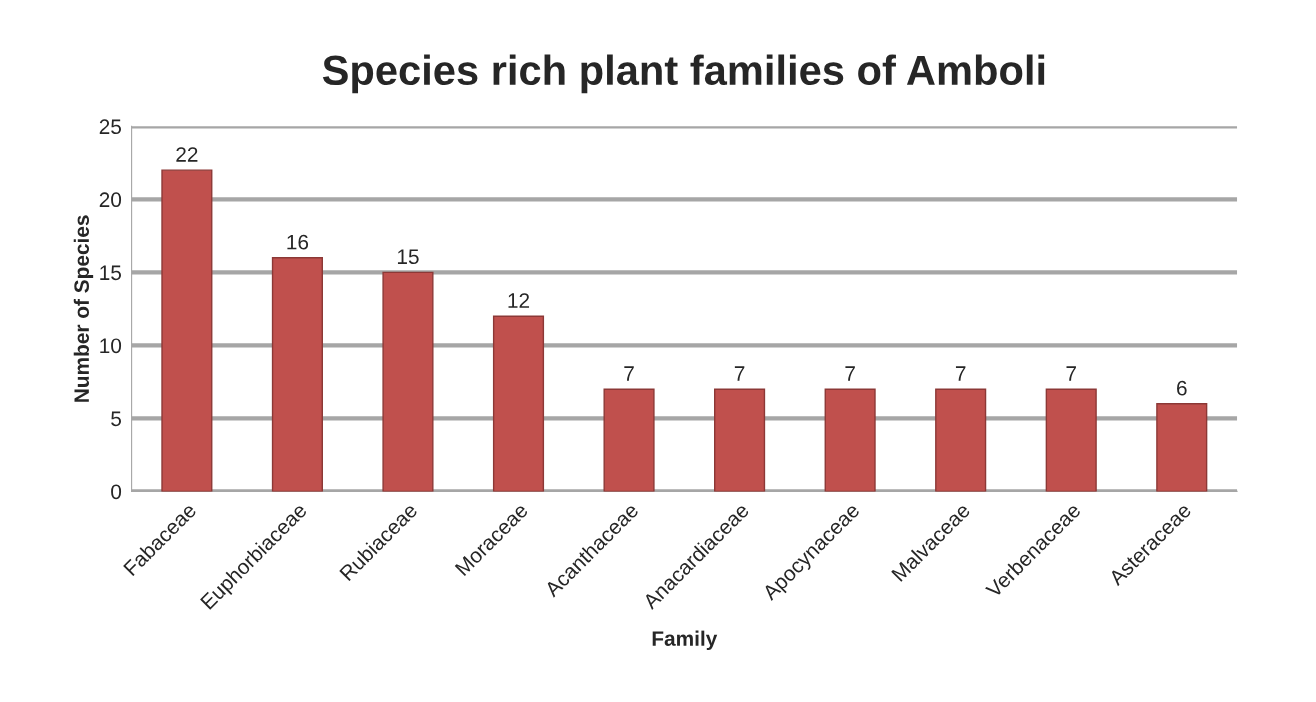  What do you see at coordinates (187, 154) in the screenshot?
I see `data-label: 22` at bounding box center [187, 154].